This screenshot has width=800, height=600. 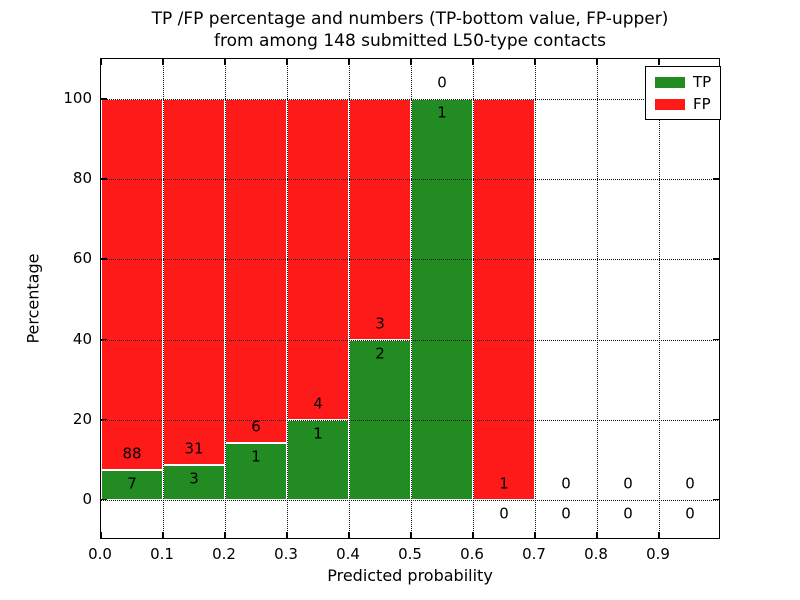 I want to click on tp-count-label: 7, so click(x=132, y=483).